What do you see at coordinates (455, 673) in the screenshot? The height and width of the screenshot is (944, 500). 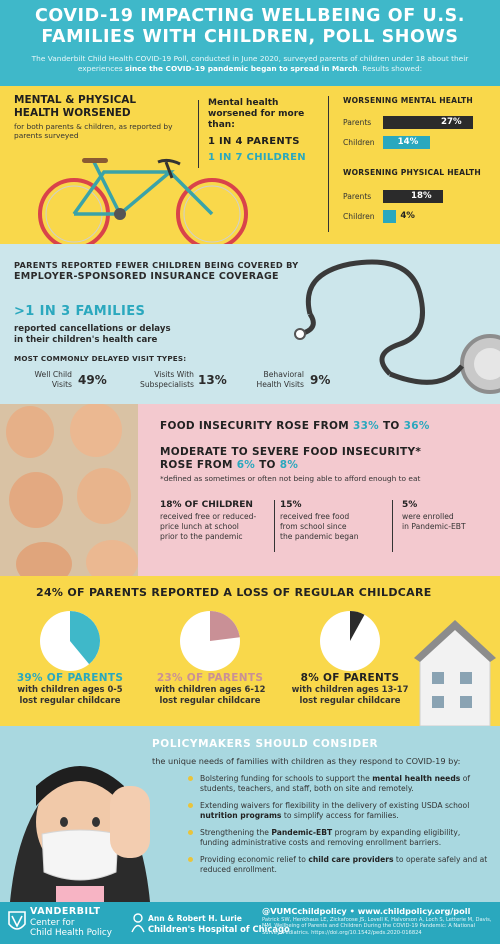 I see `house-icon` at bounding box center [455, 673].